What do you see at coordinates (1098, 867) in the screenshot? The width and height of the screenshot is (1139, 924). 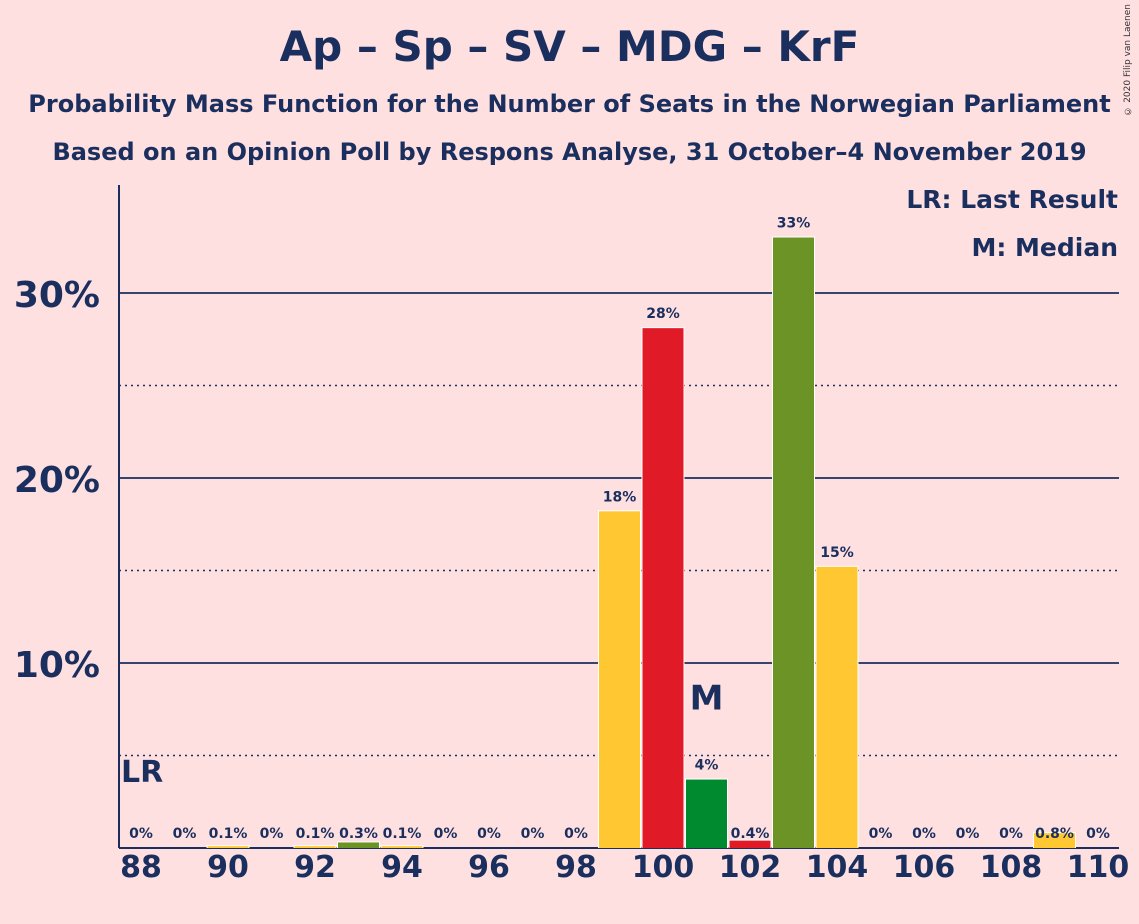 I see `x-tick-label: 110` at bounding box center [1098, 867].